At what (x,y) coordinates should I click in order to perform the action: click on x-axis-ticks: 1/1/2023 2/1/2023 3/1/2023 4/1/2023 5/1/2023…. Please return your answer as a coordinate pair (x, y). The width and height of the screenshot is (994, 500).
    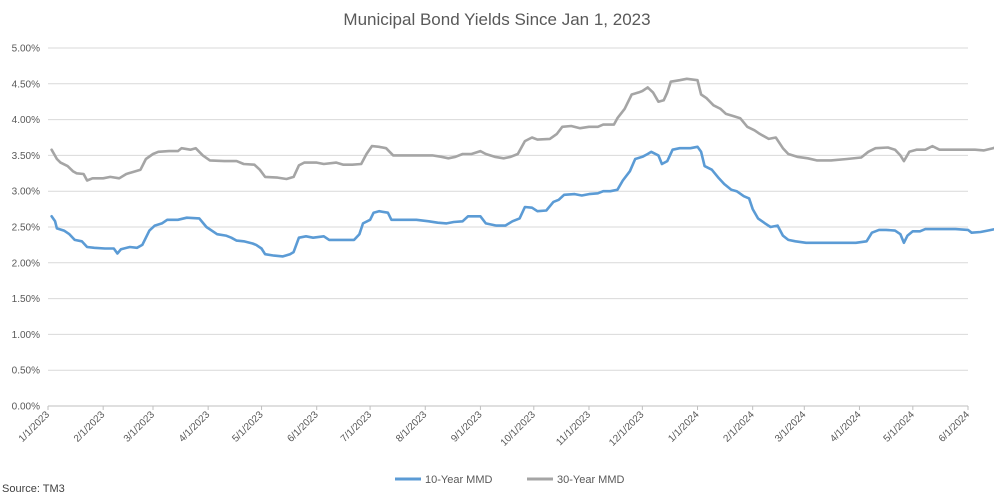
    Looking at the image, I should click on (495, 427).